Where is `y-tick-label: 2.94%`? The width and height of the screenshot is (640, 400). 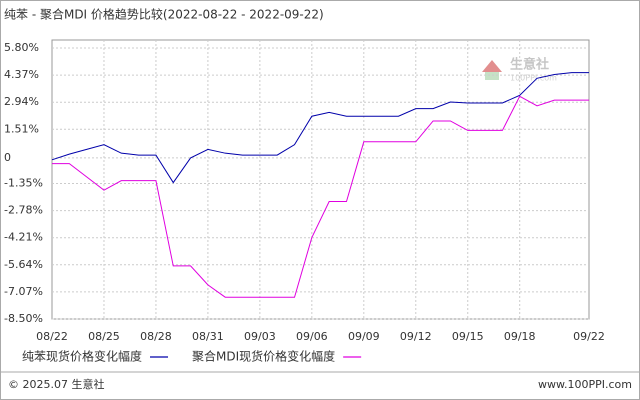
y-tick-label: 2.94% is located at coordinates (21, 101).